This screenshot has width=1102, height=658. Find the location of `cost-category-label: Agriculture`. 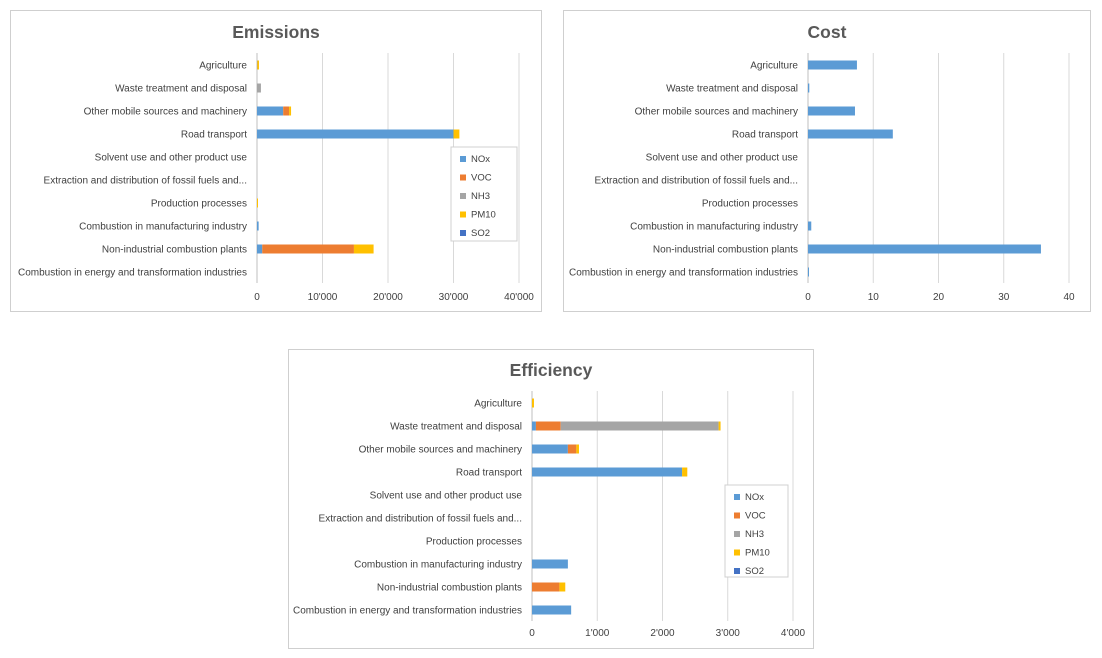

cost-category-label: Agriculture is located at coordinates (774, 66).